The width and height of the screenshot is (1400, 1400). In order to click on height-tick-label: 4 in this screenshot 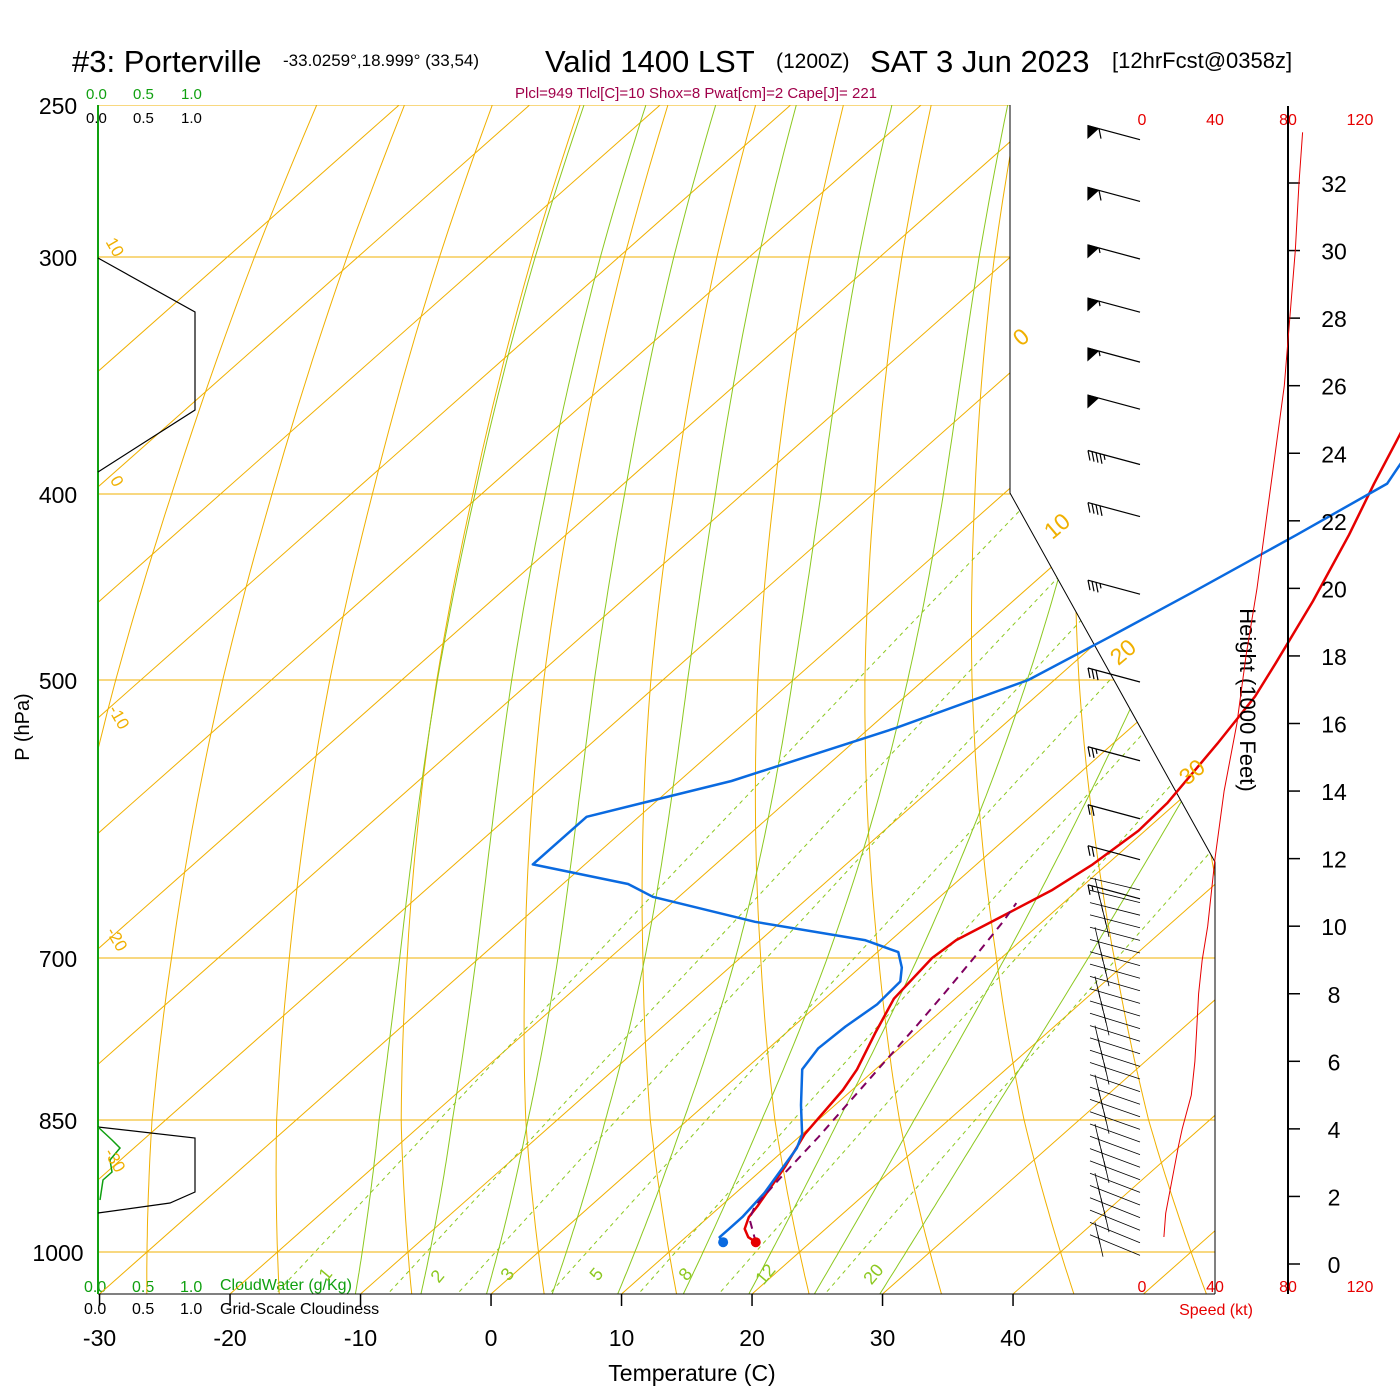, I will do `click(1334, 1130)`.